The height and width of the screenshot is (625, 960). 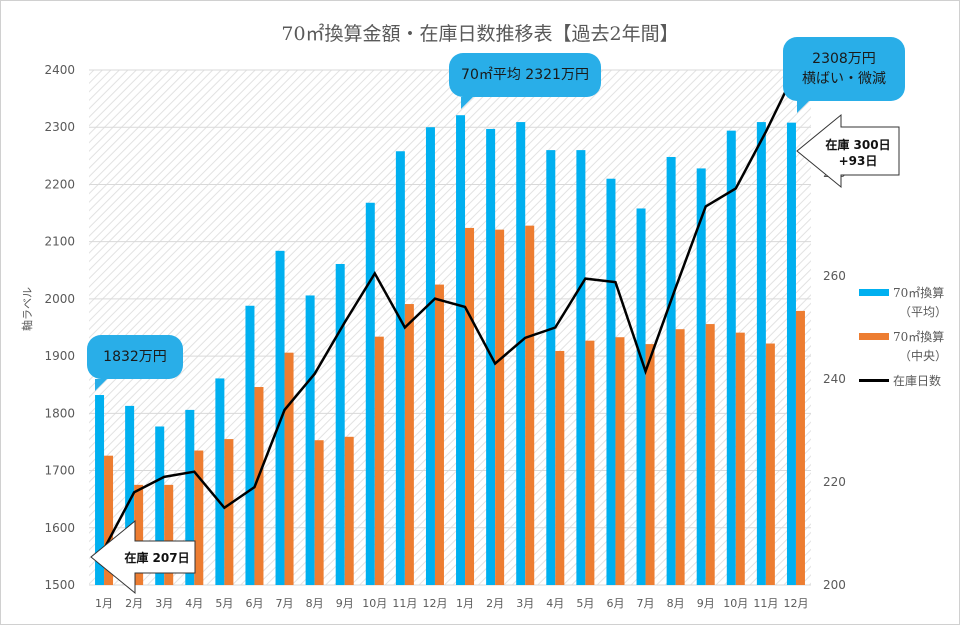 I want to click on y2-tick-label: 240, so click(x=834, y=379).